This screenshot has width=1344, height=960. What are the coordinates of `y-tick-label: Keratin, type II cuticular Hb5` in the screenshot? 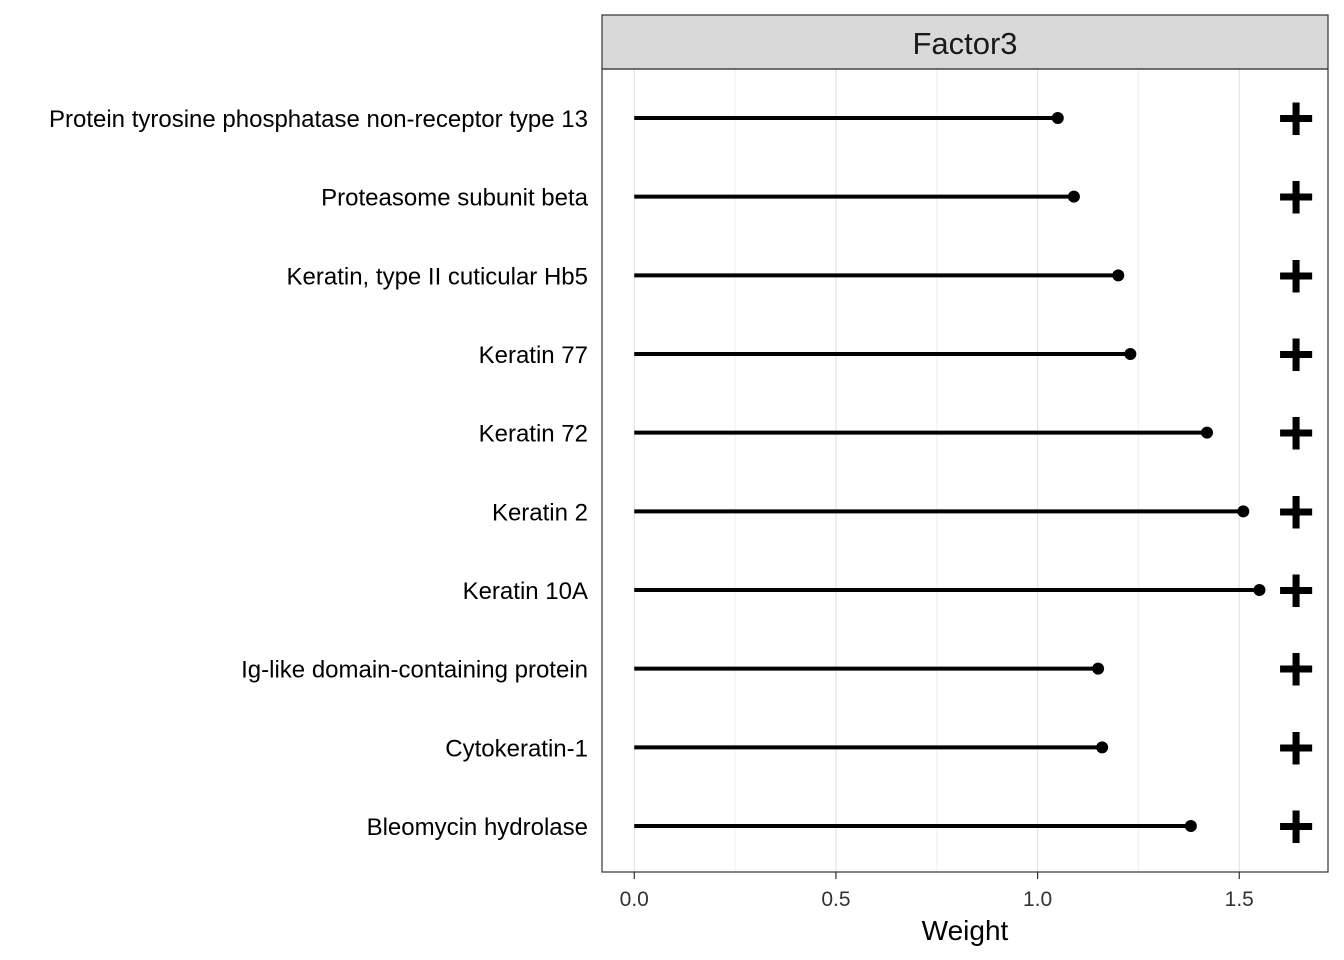 It's located at (437, 276).